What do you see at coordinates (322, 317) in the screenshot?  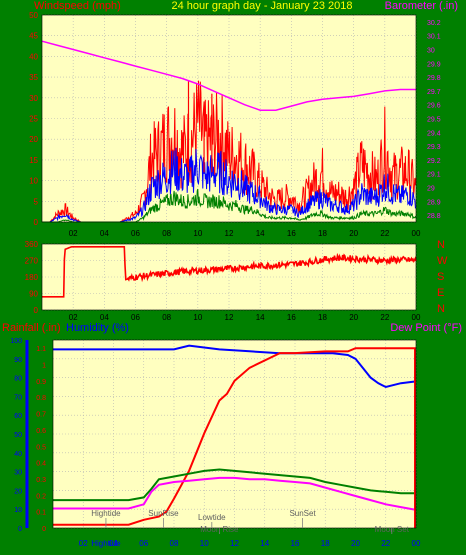 I see `direction-x-tick: 18` at bounding box center [322, 317].